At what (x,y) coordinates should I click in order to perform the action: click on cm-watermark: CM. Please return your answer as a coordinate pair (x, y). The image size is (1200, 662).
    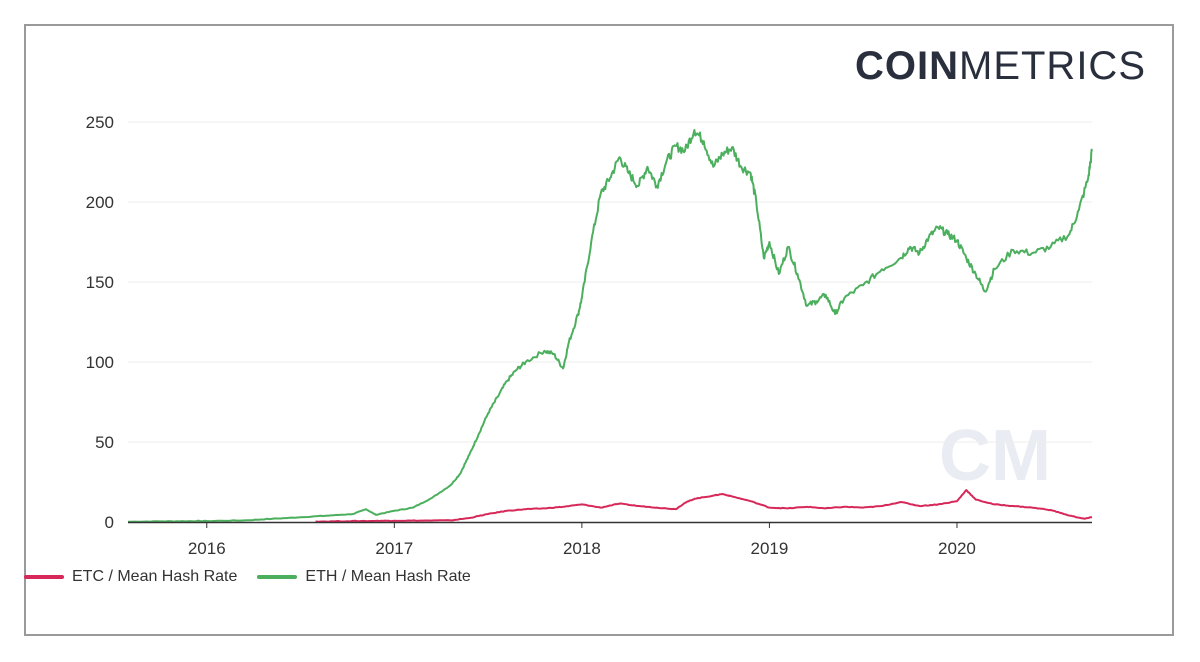
    Looking at the image, I should click on (995, 456).